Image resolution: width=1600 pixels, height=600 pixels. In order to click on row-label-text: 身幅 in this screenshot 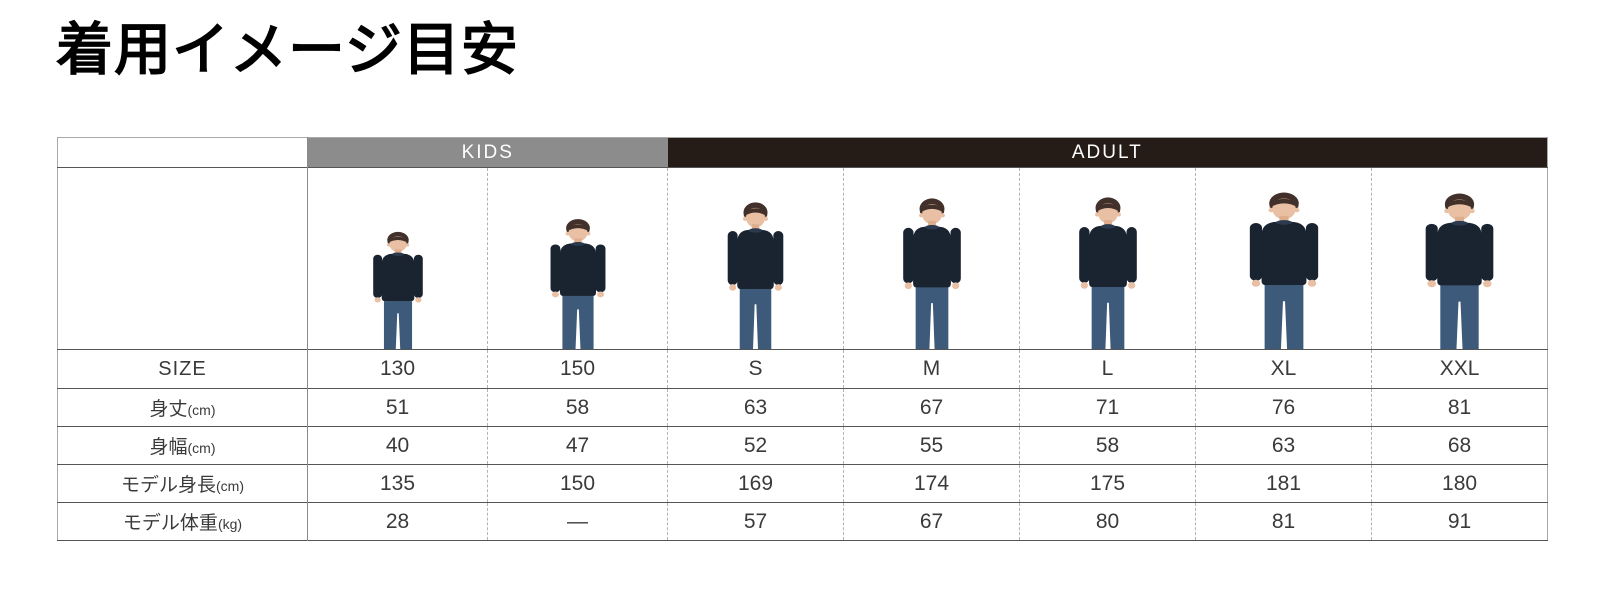, I will do `click(168, 447)`.